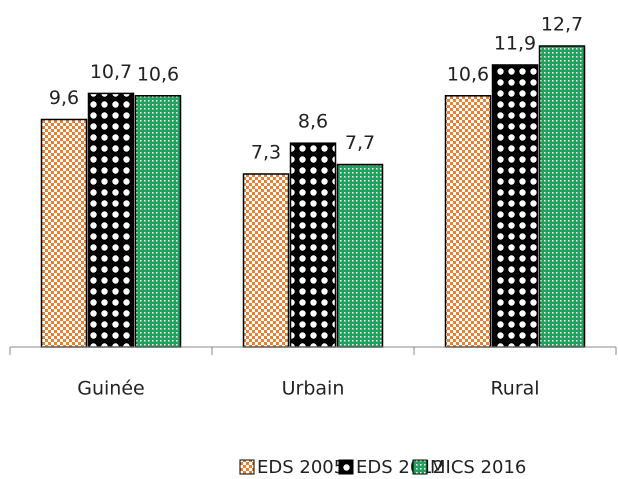  Describe the element at coordinates (64, 98) in the screenshot. I see `value-label: 9,6` at that location.